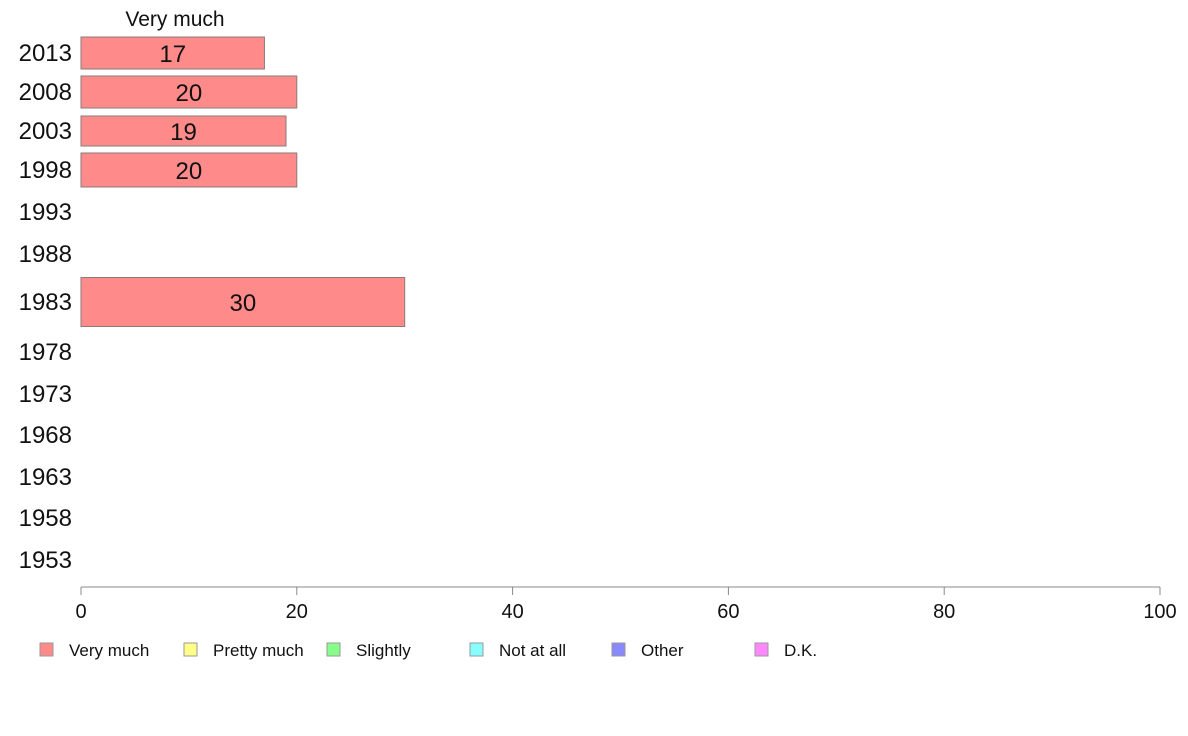  Describe the element at coordinates (174, 19) in the screenshot. I see `series-header-label: Very much` at that location.